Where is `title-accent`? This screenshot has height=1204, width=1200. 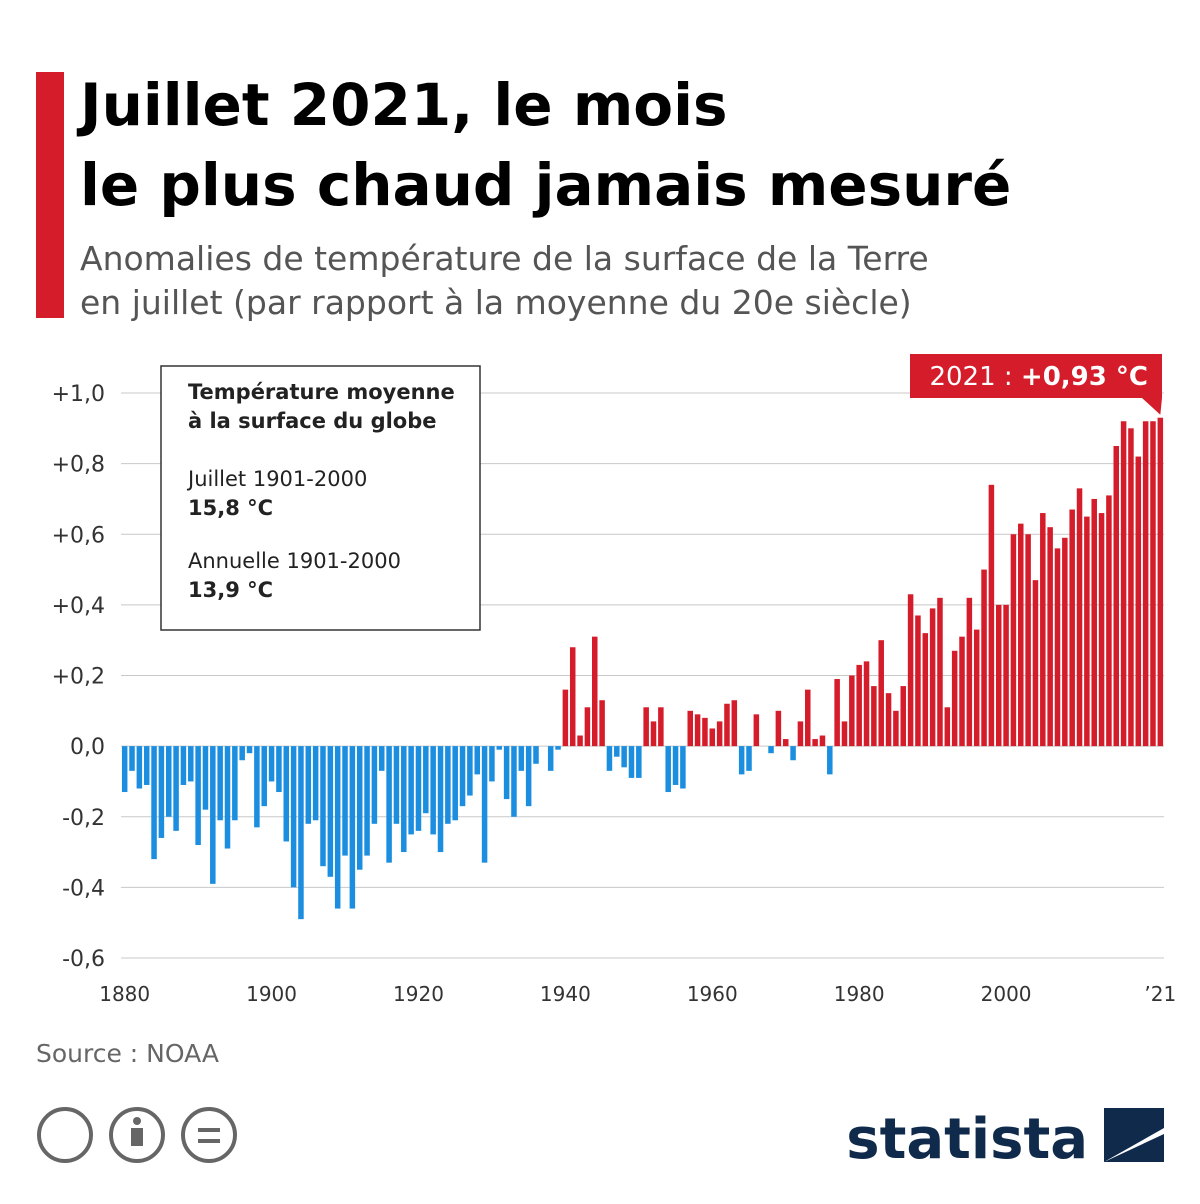 title-accent is located at coordinates (50, 195).